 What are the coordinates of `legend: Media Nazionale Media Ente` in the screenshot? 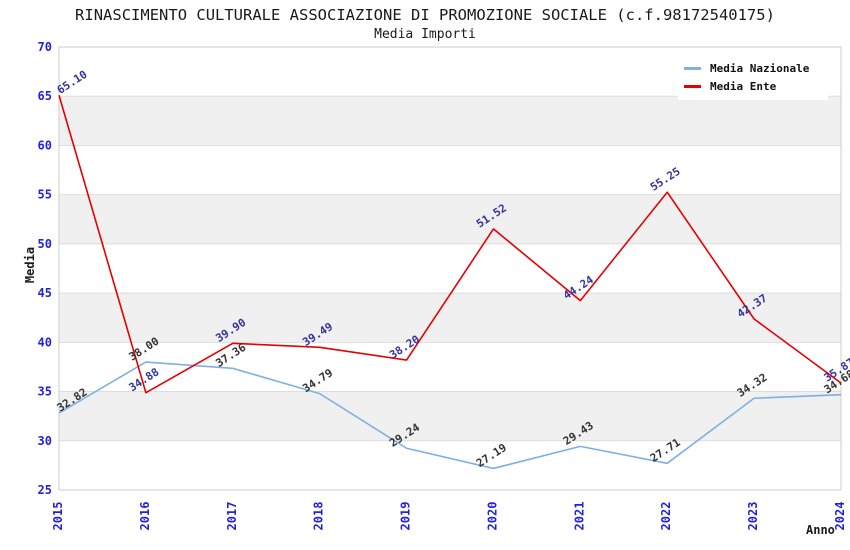 It's located at (753, 77).